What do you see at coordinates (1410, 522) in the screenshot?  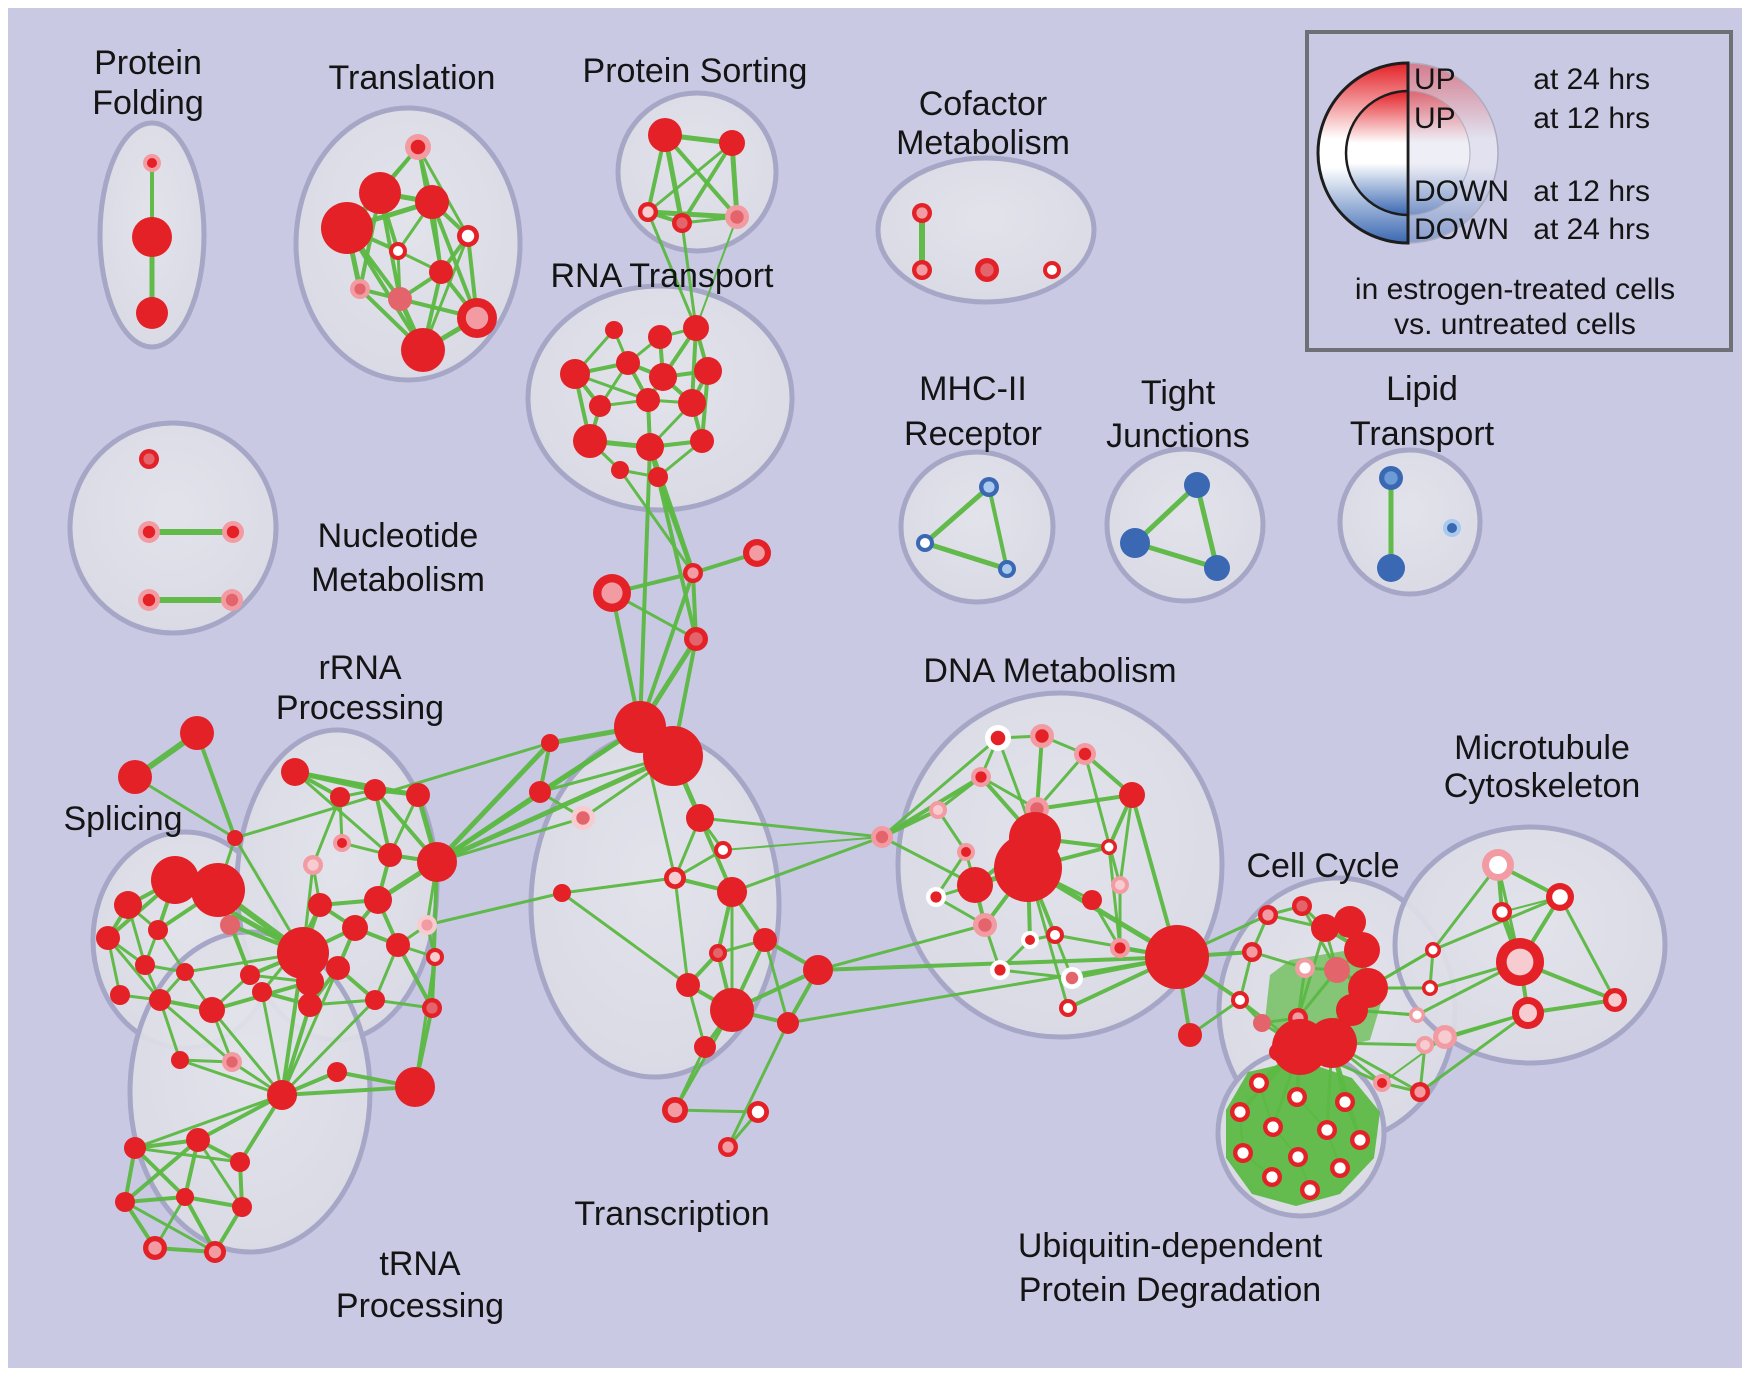 I see `cluster-ellipse-lipid-transport` at bounding box center [1410, 522].